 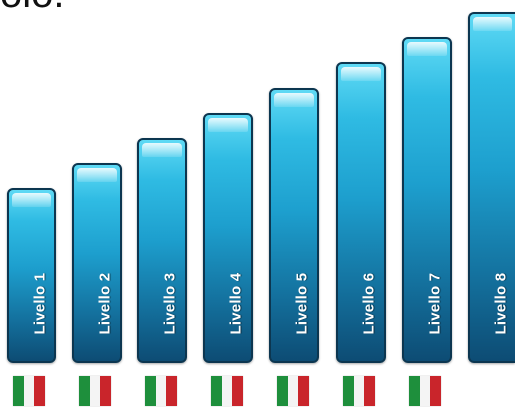 I want to click on level-label-1: Livello 1, so click(x=39, y=303).